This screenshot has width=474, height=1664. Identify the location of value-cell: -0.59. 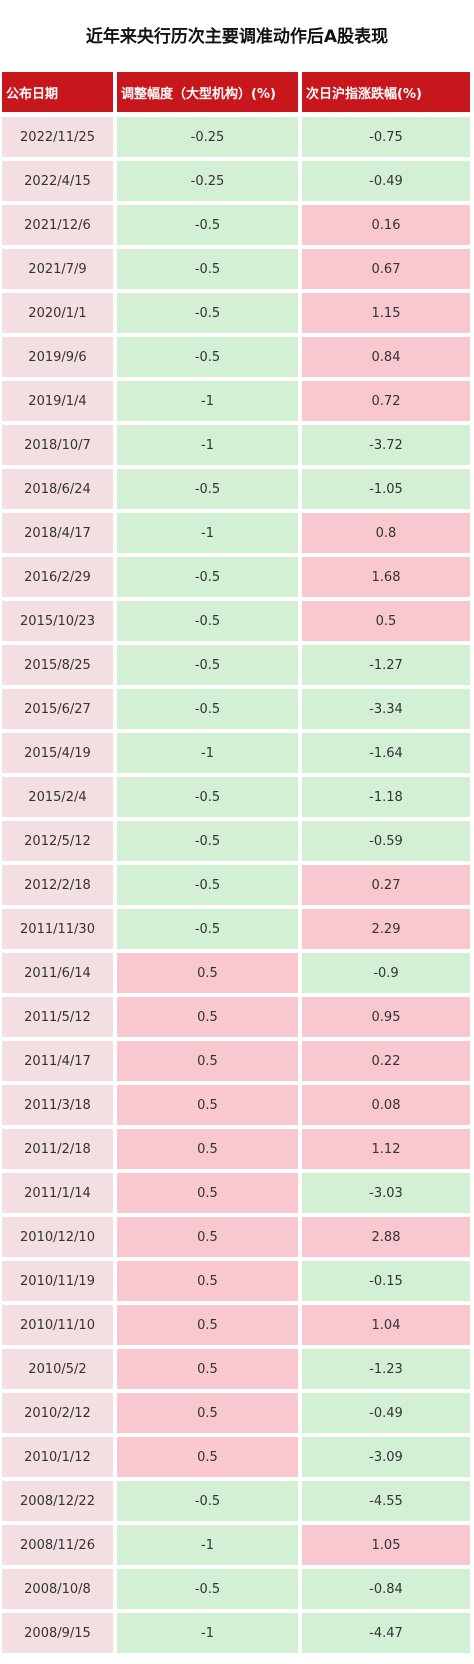
(386, 841).